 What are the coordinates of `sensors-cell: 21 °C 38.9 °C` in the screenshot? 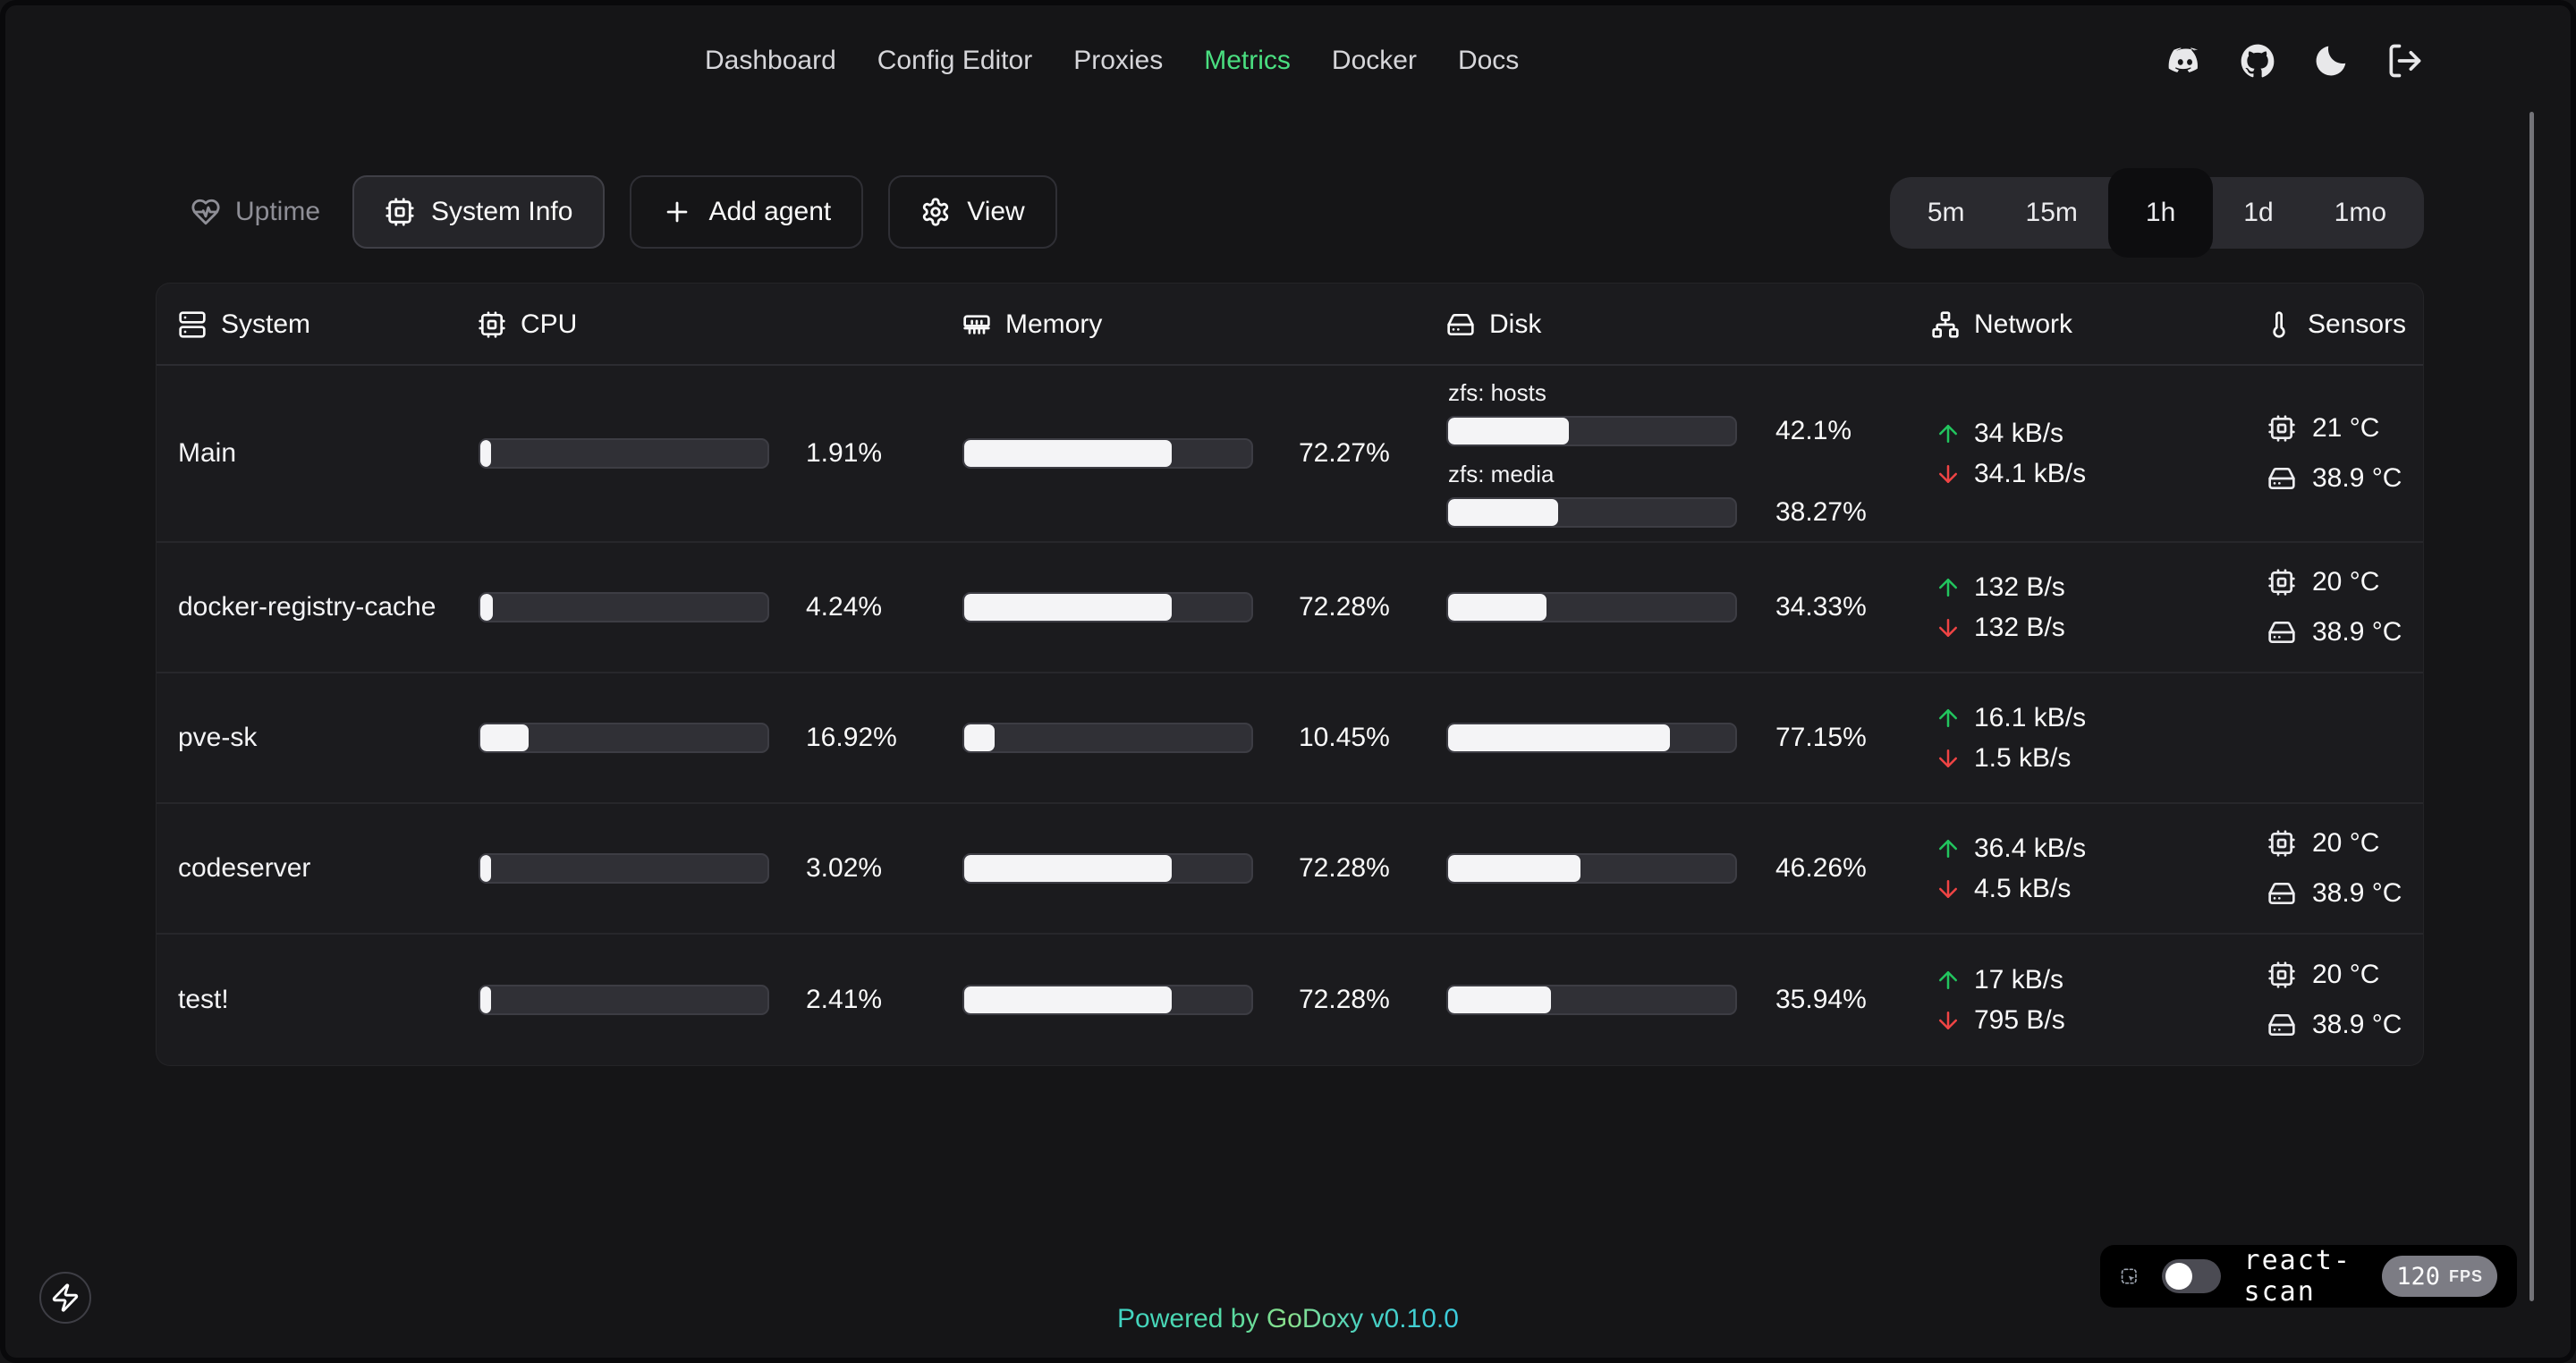 It's located at (2334, 454).